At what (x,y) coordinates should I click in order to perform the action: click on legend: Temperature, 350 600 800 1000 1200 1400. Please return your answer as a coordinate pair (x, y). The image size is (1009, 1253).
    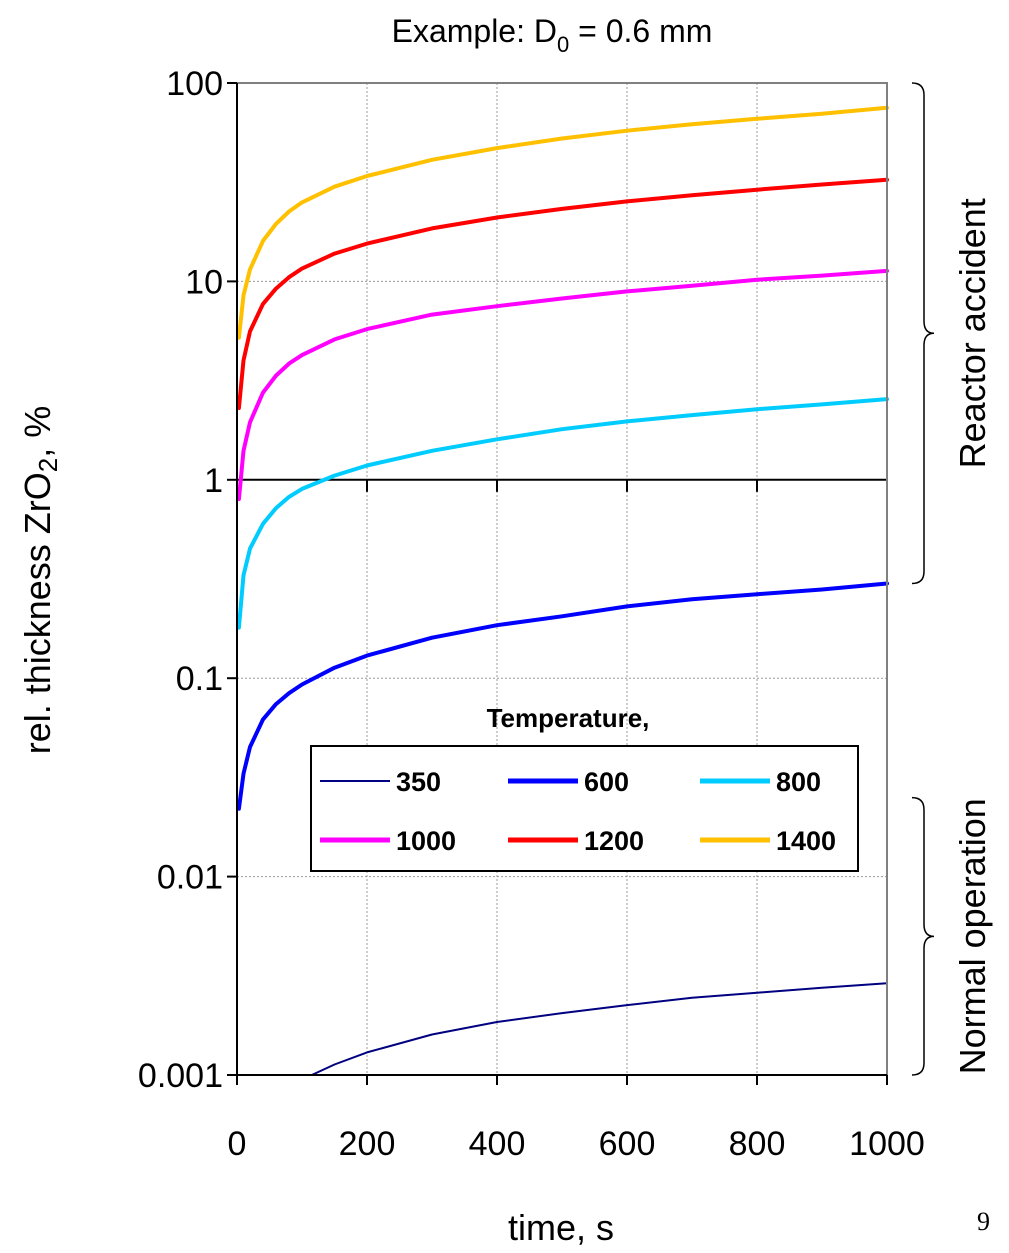
    Looking at the image, I should click on (584, 787).